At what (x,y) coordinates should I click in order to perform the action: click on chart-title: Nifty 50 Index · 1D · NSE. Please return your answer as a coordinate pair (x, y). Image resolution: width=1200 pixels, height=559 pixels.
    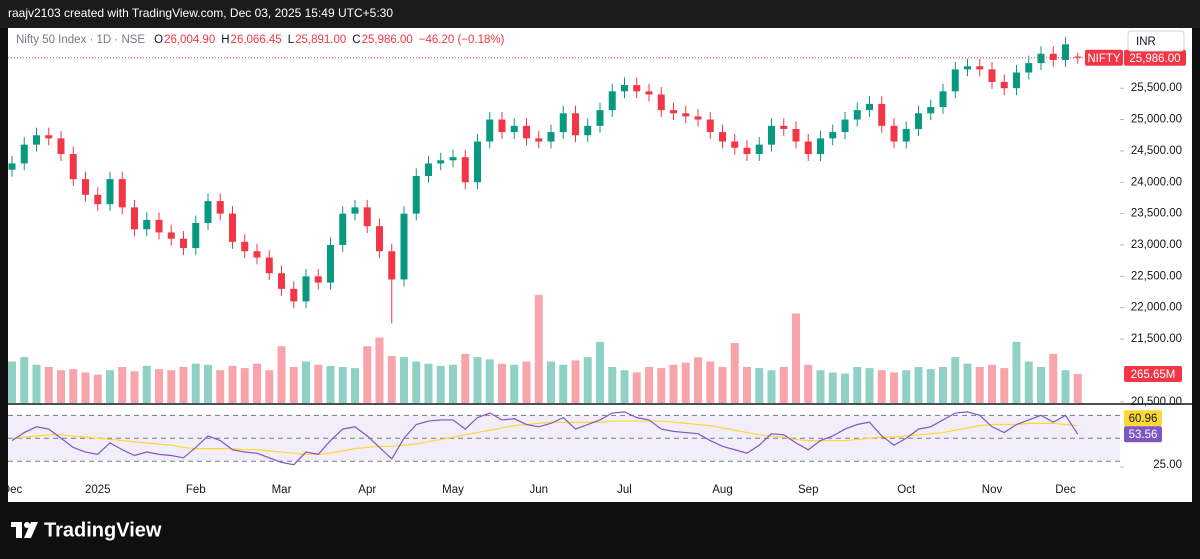
    Looking at the image, I should click on (80, 40).